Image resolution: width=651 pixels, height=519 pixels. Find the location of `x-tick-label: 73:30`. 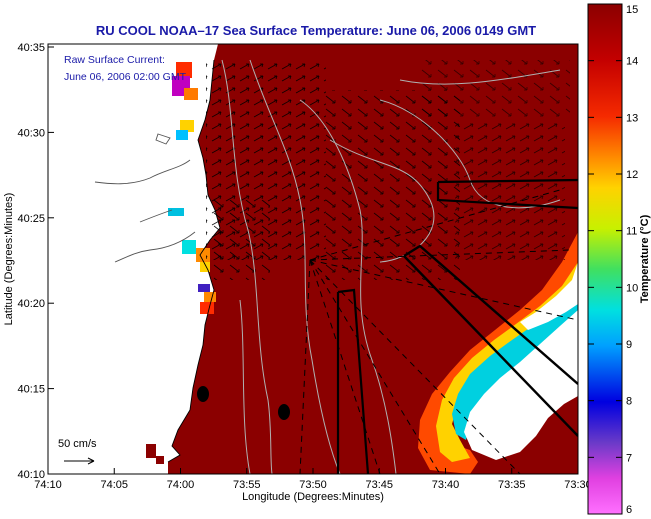

x-tick-label: 73:30 is located at coordinates (578, 485).